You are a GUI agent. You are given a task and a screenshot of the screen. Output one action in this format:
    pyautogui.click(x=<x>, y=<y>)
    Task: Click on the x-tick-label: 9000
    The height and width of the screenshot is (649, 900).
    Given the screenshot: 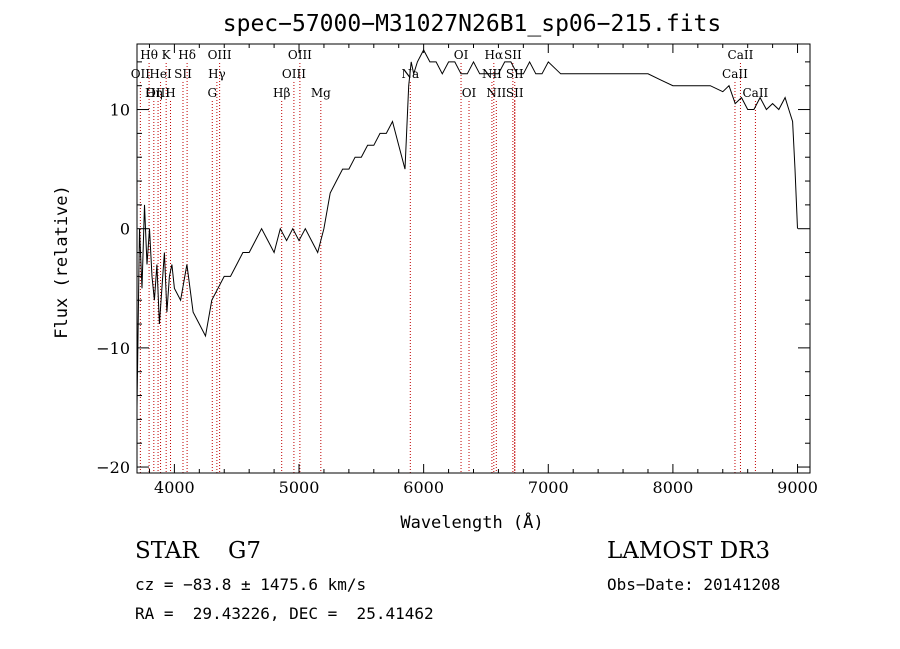 What is the action you would take?
    pyautogui.click(x=797, y=487)
    